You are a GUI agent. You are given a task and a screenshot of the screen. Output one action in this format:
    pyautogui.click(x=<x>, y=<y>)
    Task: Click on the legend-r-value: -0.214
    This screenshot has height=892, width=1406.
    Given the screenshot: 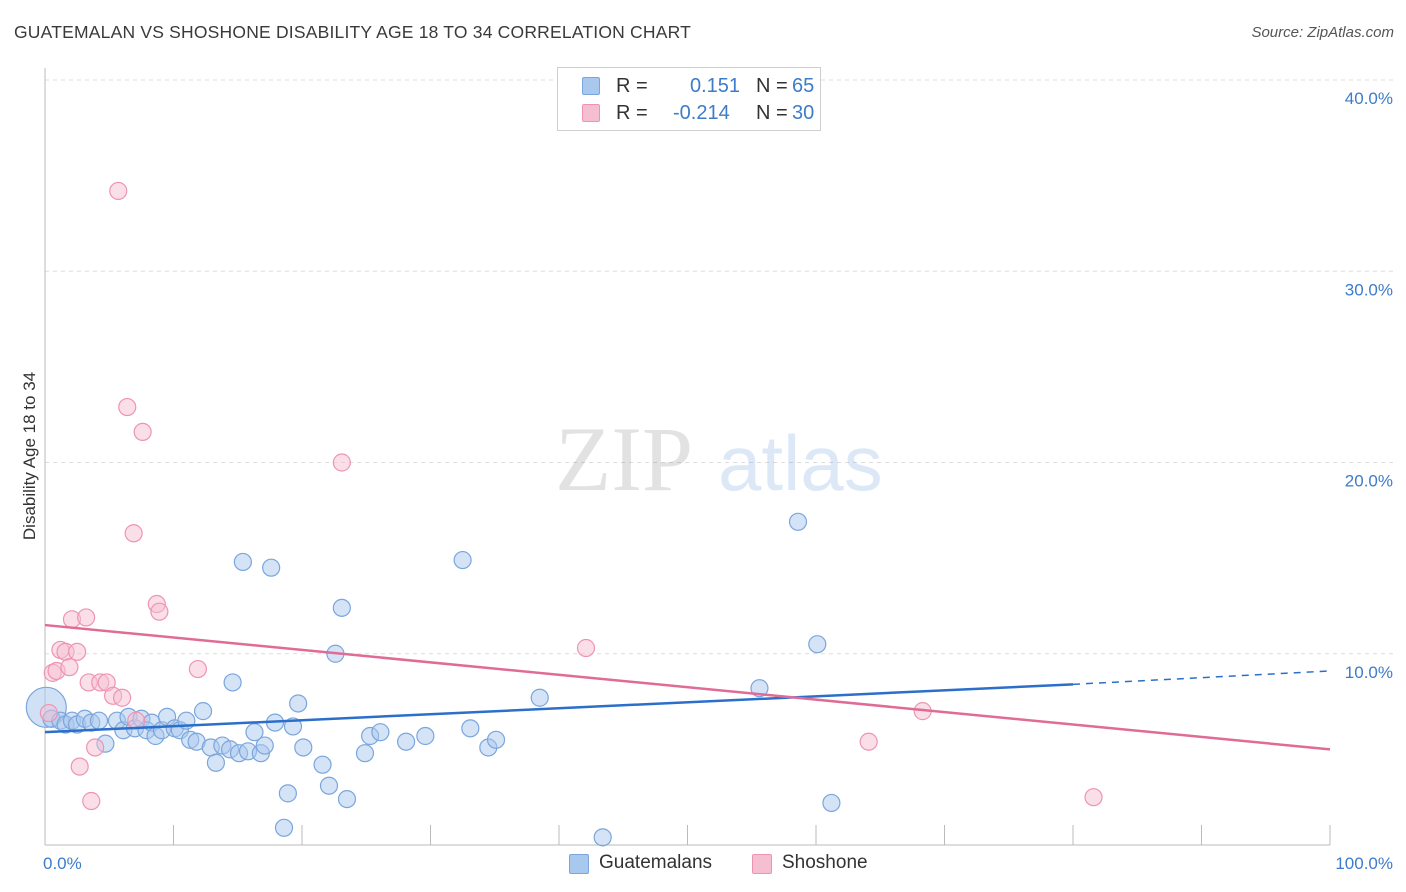 What is the action you would take?
    pyautogui.click(x=701, y=113)
    